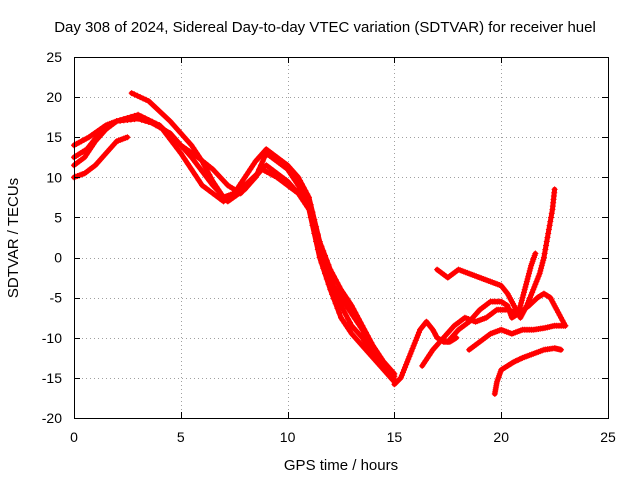 The image size is (640, 480). What do you see at coordinates (341, 465) in the screenshot?
I see `x-axis-label: GPS time / hours` at bounding box center [341, 465].